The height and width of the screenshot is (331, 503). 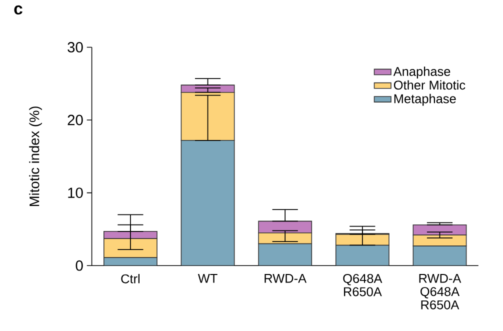 What do you see at coordinates (75, 193) in the screenshot?
I see `y-tick-label: 10` at bounding box center [75, 193].